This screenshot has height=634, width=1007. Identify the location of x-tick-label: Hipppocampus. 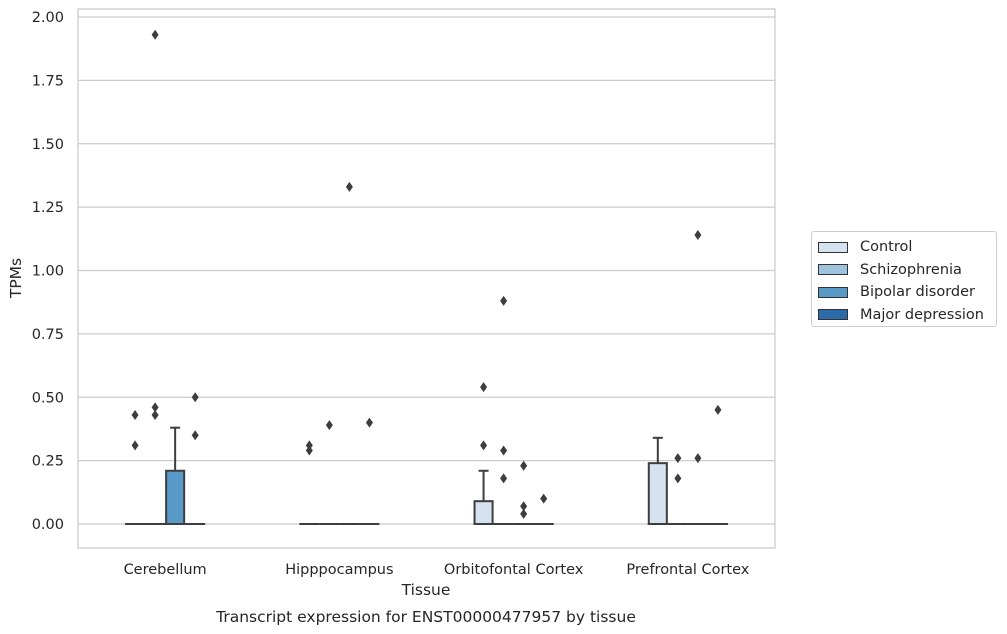
(339, 570).